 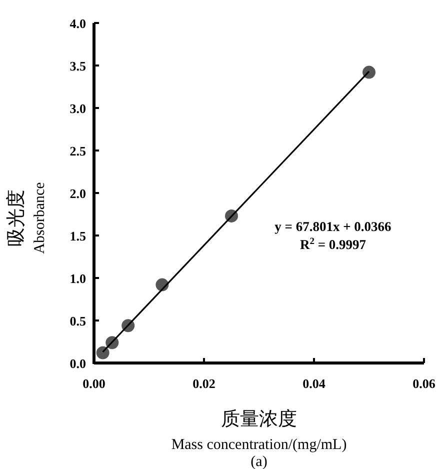 What do you see at coordinates (78, 193) in the screenshot?
I see `y-tick-label: 2.0` at bounding box center [78, 193].